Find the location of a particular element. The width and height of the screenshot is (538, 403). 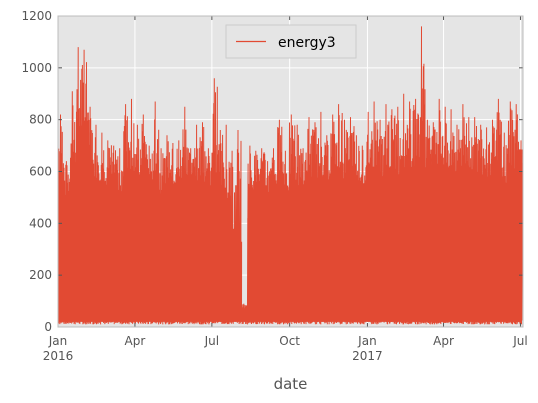

y-tick-label: 0 is located at coordinates (48, 327).